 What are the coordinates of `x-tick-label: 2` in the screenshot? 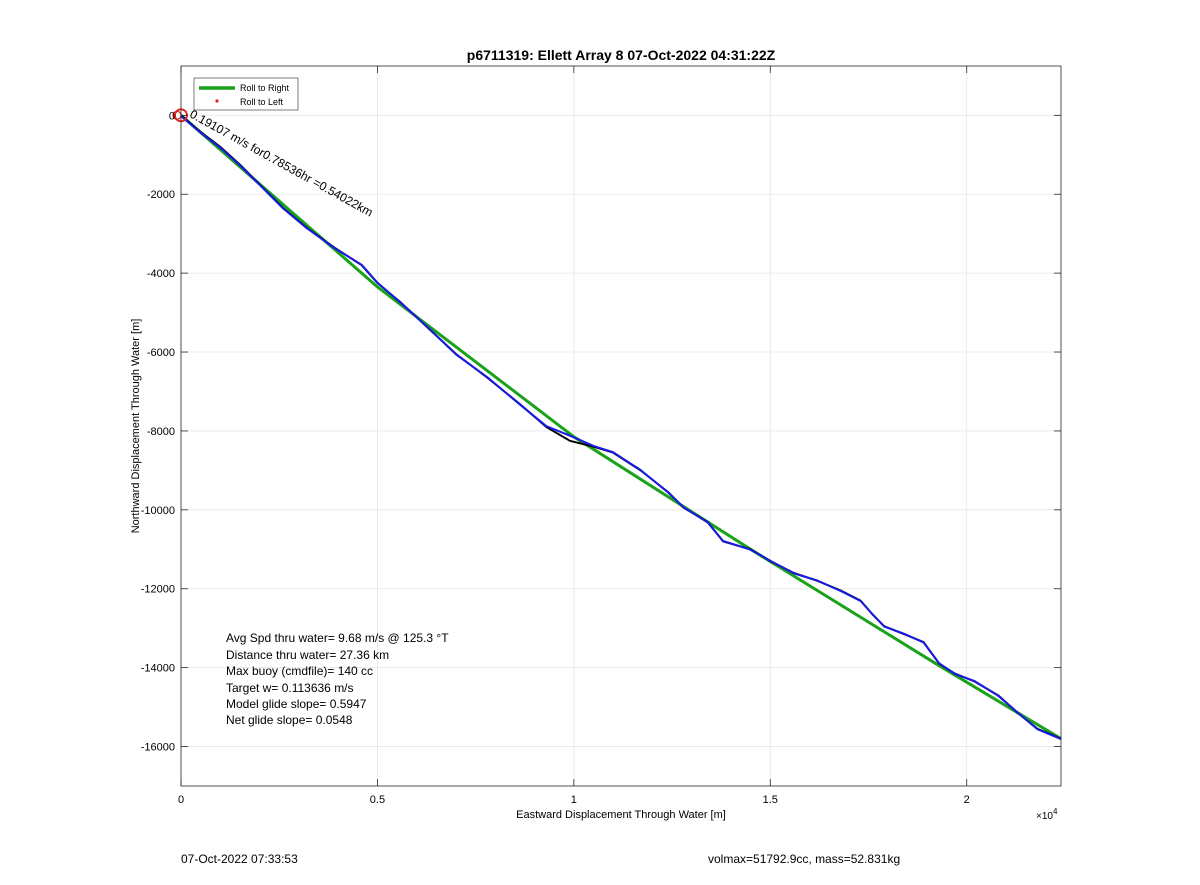 It's located at (967, 800).